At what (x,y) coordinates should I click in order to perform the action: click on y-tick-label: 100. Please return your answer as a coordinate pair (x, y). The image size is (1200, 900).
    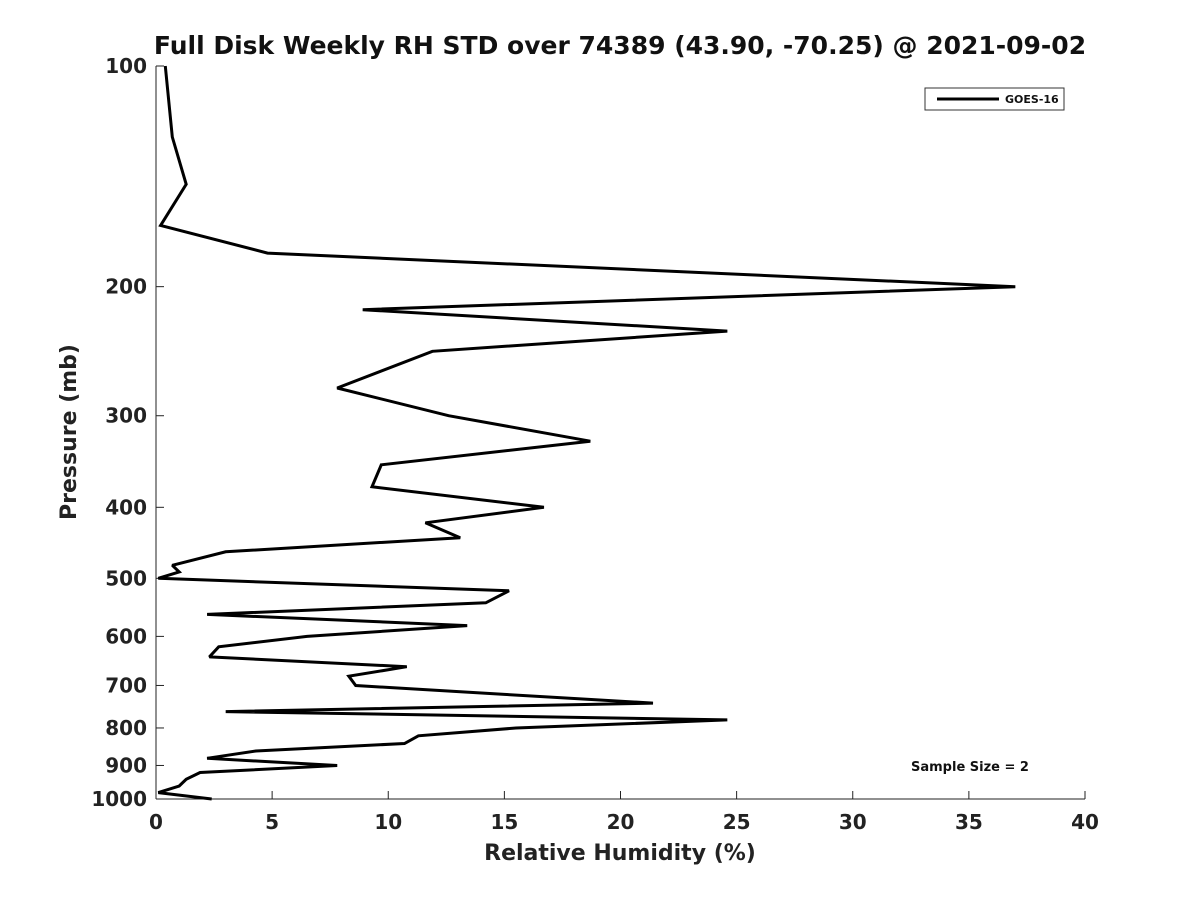
    Looking at the image, I should click on (126, 66).